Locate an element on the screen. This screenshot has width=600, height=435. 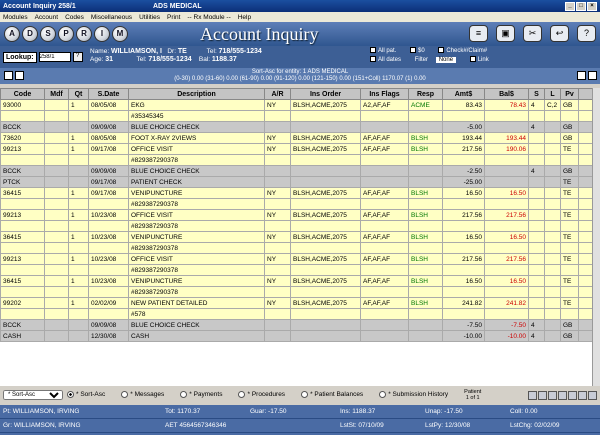
menu-modules: Modules is located at coordinates (15, 17).